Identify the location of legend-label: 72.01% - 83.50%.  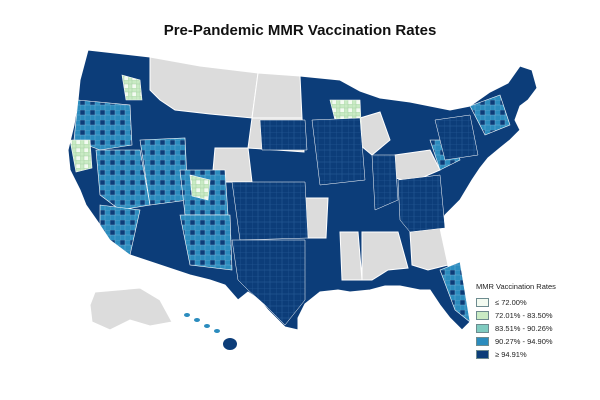
(524, 315).